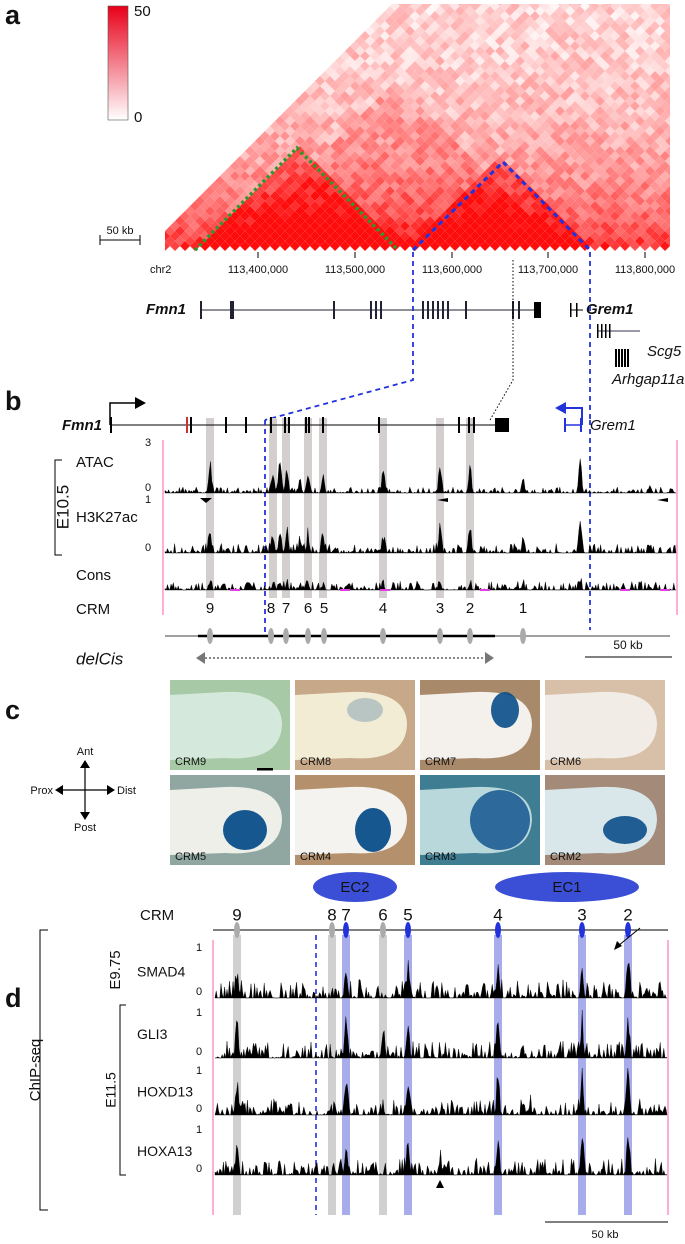 The image size is (685, 1244). Describe the element at coordinates (164, 1151) in the screenshot. I see `track-name: HOXA13` at that location.